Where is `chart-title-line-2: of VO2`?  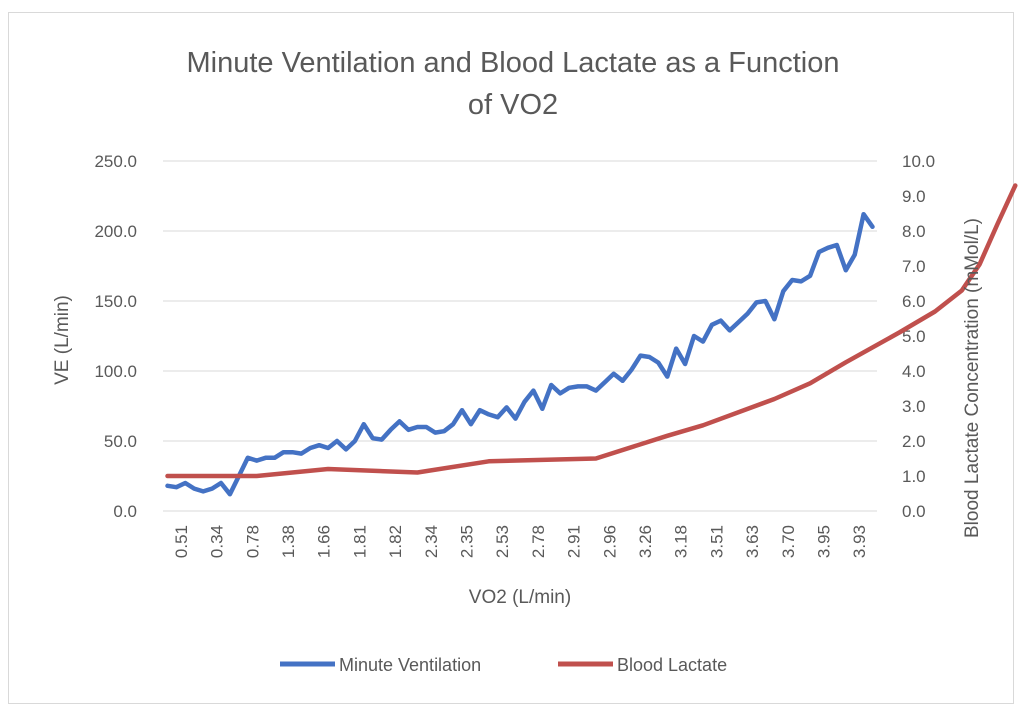 chart-title-line-2: of VO2 is located at coordinates (513, 105).